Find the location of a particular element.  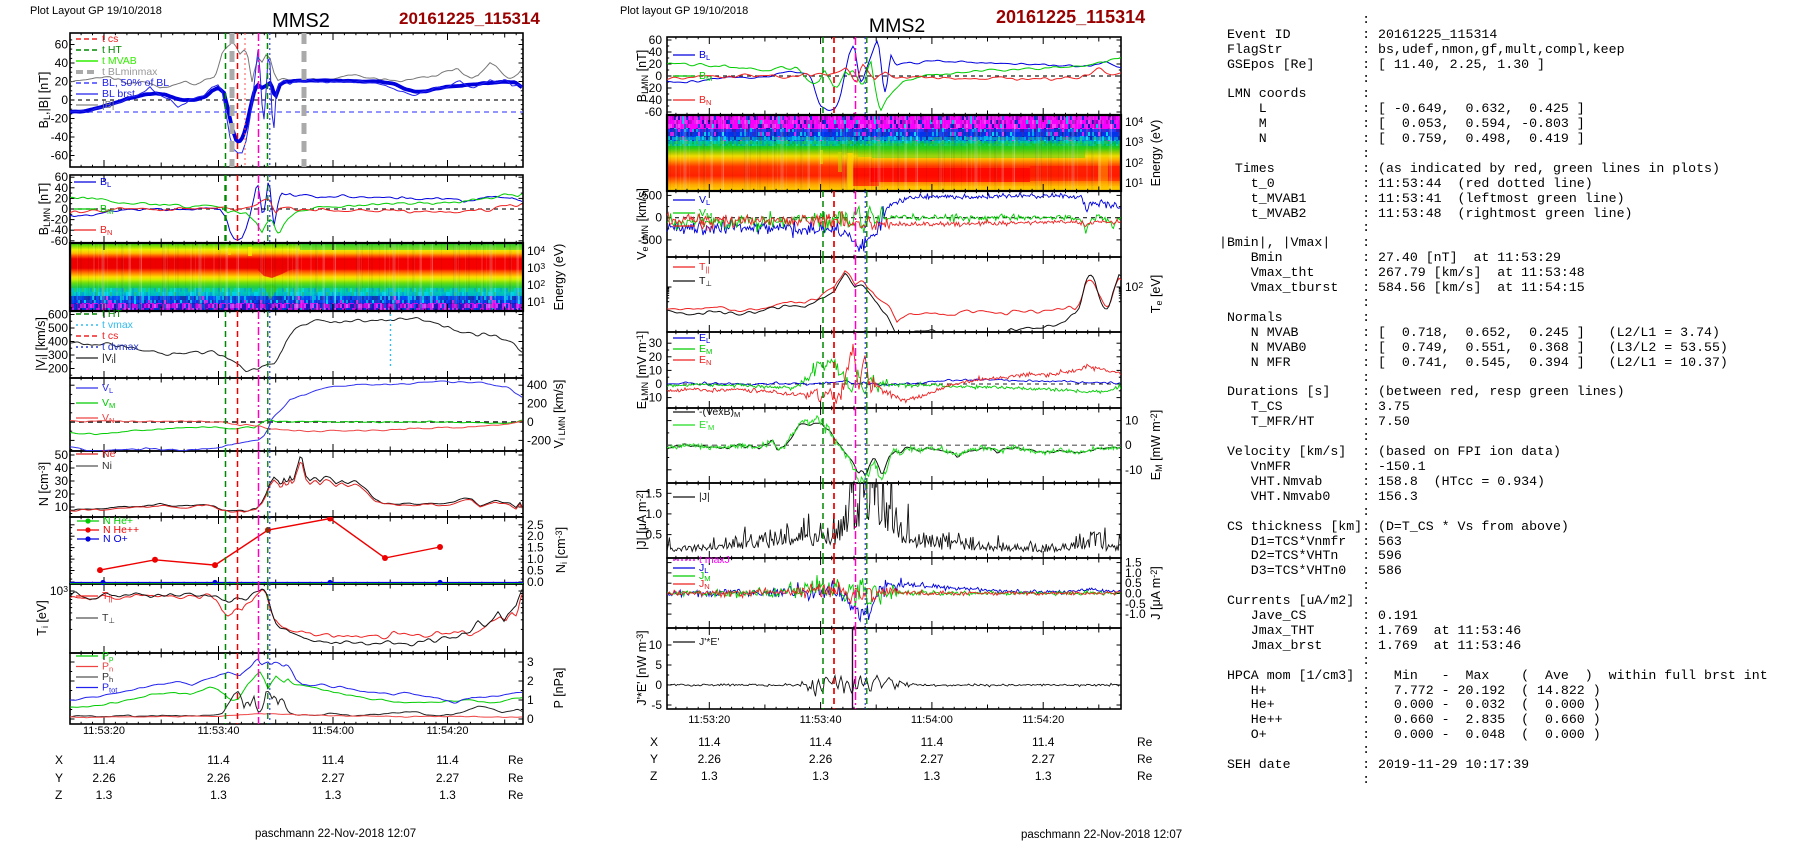

svg-text: 10¹ is located at coordinates (536, 302).